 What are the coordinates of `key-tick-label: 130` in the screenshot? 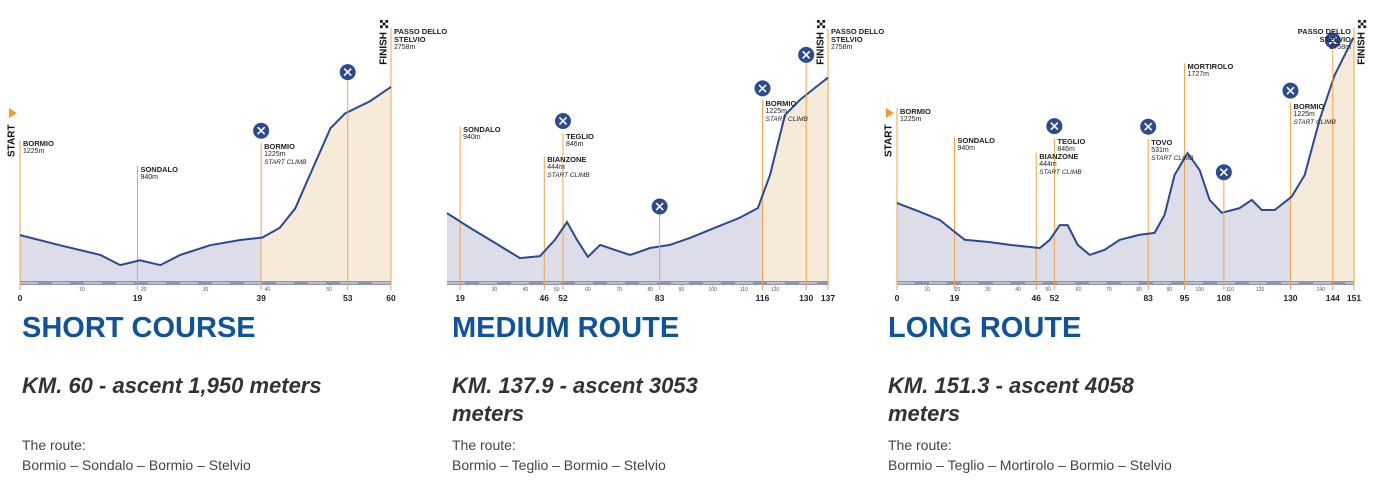 It's located at (806, 298).